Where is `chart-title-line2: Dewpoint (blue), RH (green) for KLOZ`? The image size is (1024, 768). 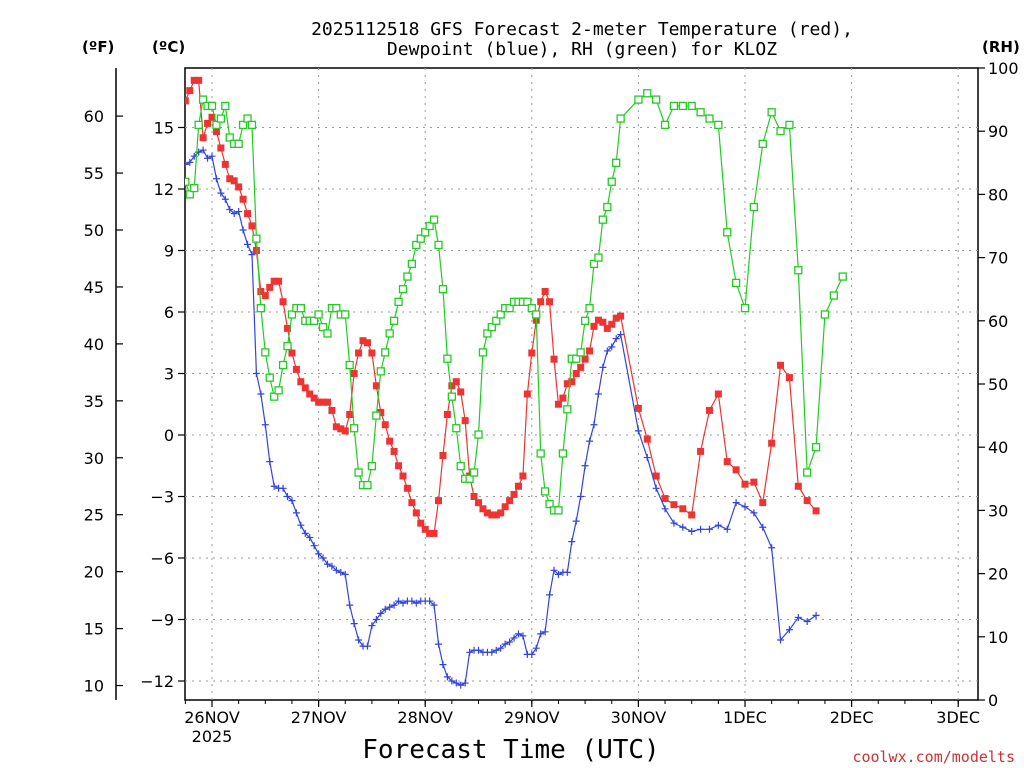
chart-title-line2: Dewpoint (blue), RH (green) for KLOZ is located at coordinates (582, 49).